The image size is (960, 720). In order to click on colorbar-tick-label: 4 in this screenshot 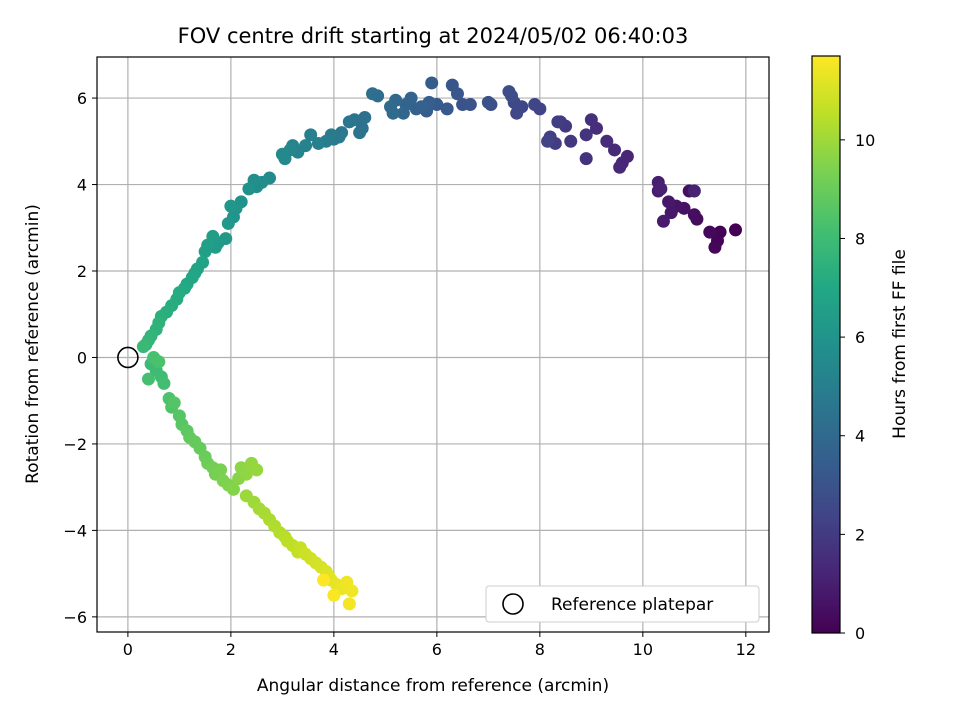, I will do `click(860, 436)`.